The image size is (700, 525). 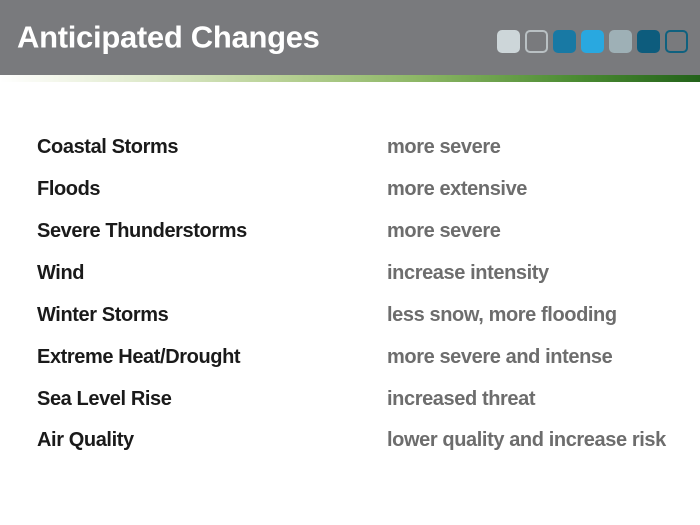 I want to click on hazard-label: Coastal Storms, so click(x=108, y=147).